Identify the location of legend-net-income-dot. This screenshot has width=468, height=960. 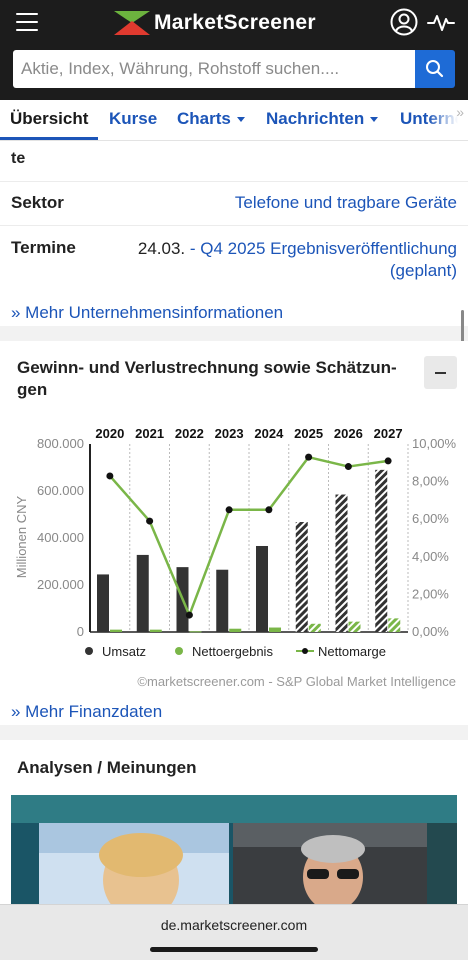
(179, 651).